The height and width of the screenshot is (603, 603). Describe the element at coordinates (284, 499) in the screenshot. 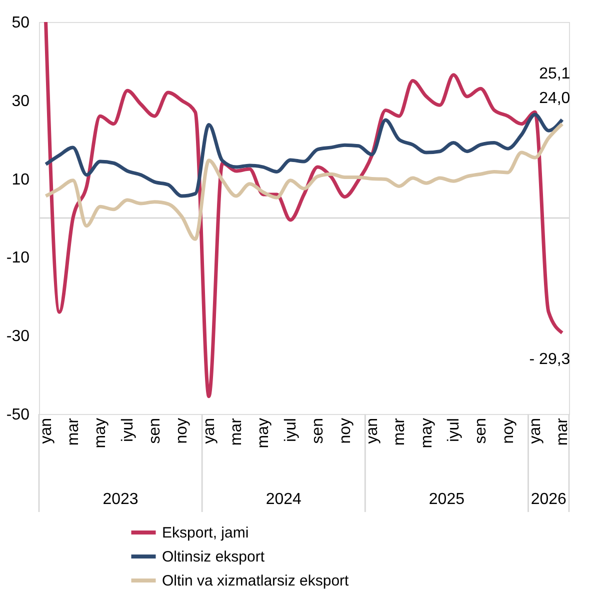

I see `text: 2024` at that location.